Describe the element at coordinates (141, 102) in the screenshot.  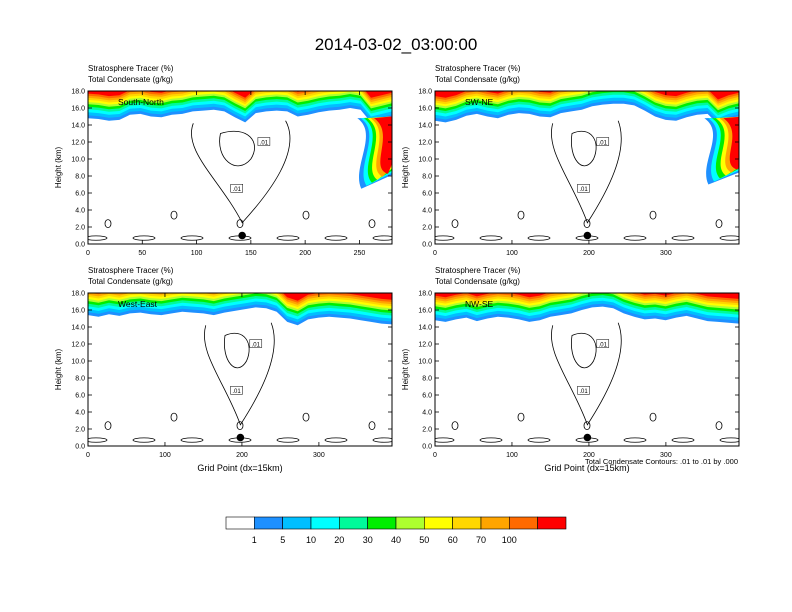
I see `panel-label: South-North` at that location.